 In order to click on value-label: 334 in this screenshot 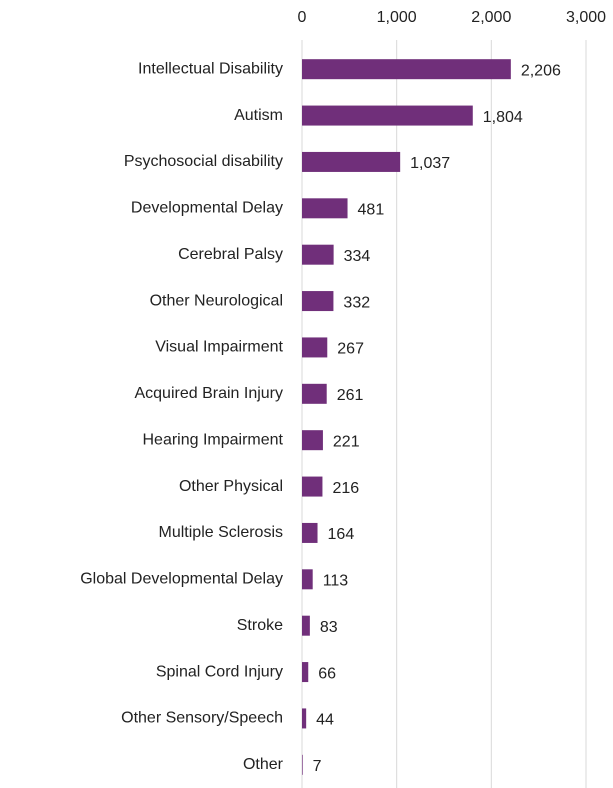, I will do `click(357, 256)`.